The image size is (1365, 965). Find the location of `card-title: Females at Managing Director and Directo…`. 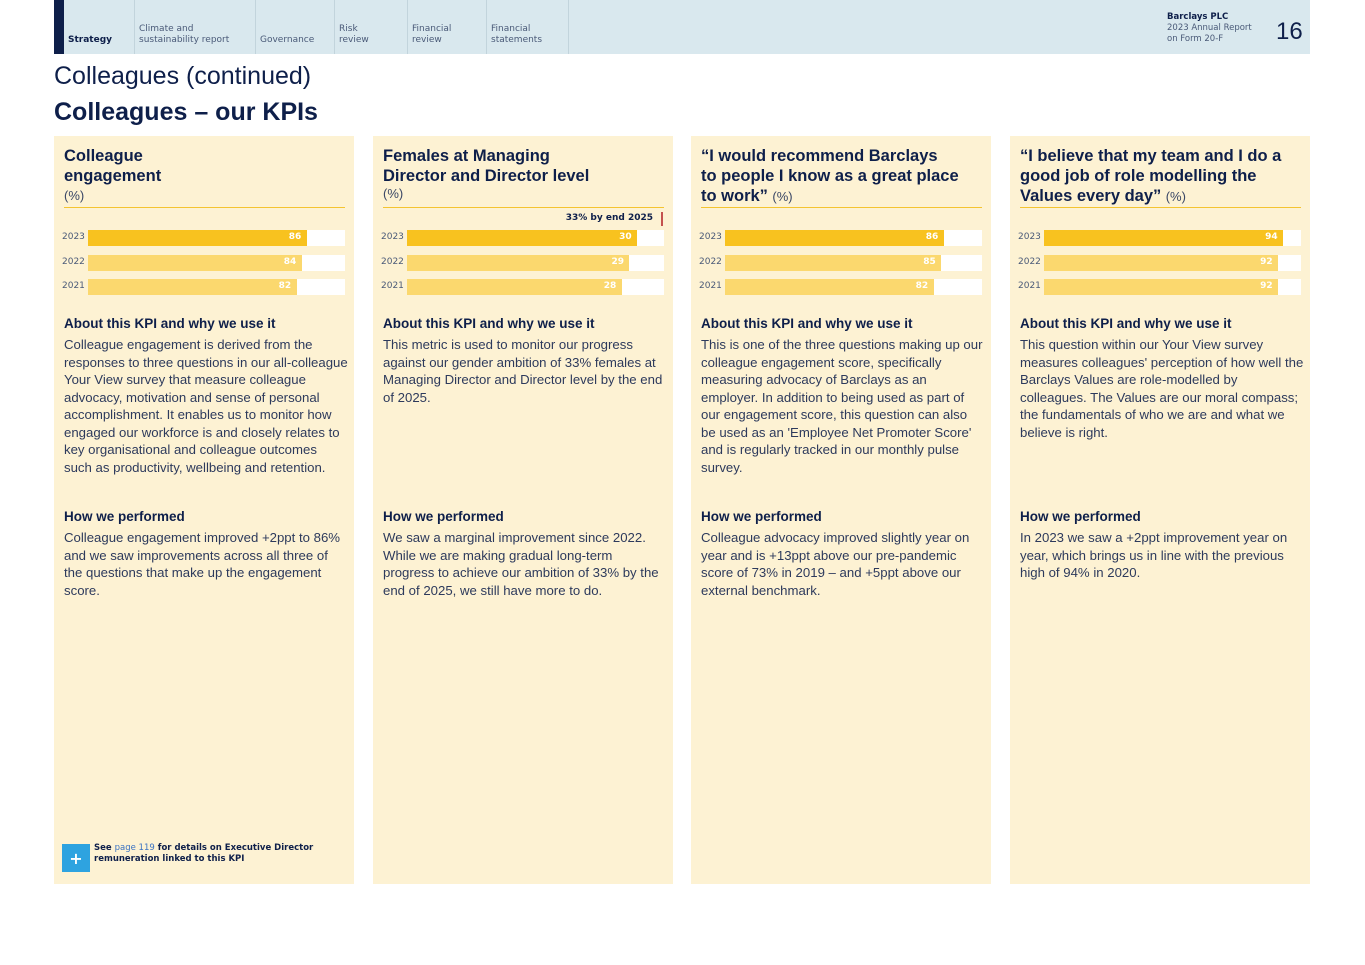

card-title: Females at Managing Director and Directo… is located at coordinates (486, 166).